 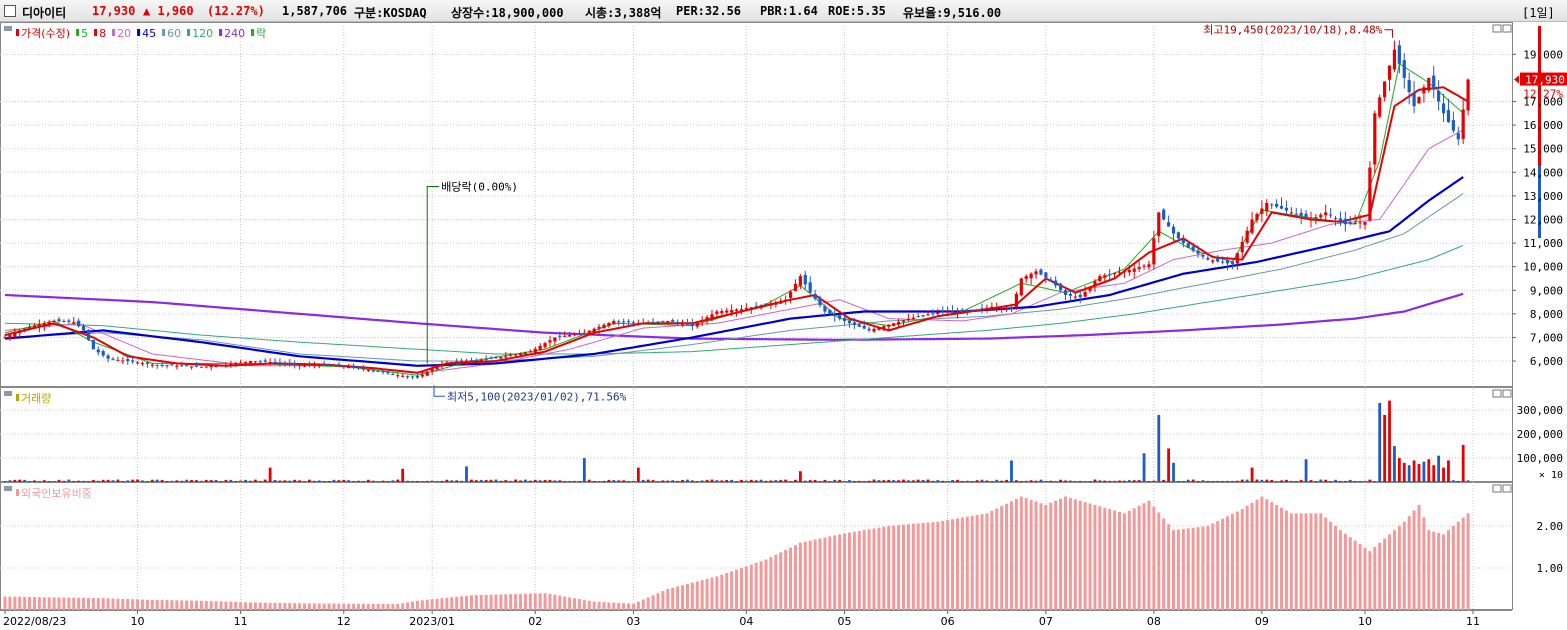 What do you see at coordinates (1543, 94) in the screenshot?
I see `last-price-pct: 12.27%` at bounding box center [1543, 94].